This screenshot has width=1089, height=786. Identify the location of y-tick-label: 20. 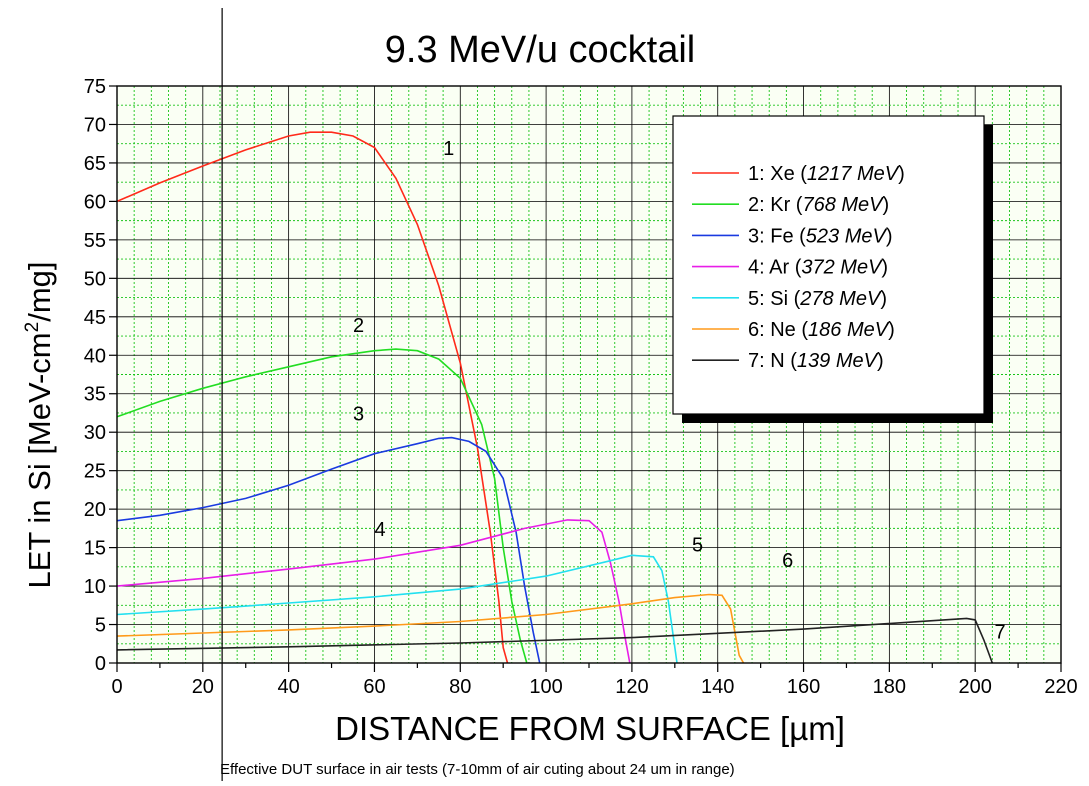
(95, 510).